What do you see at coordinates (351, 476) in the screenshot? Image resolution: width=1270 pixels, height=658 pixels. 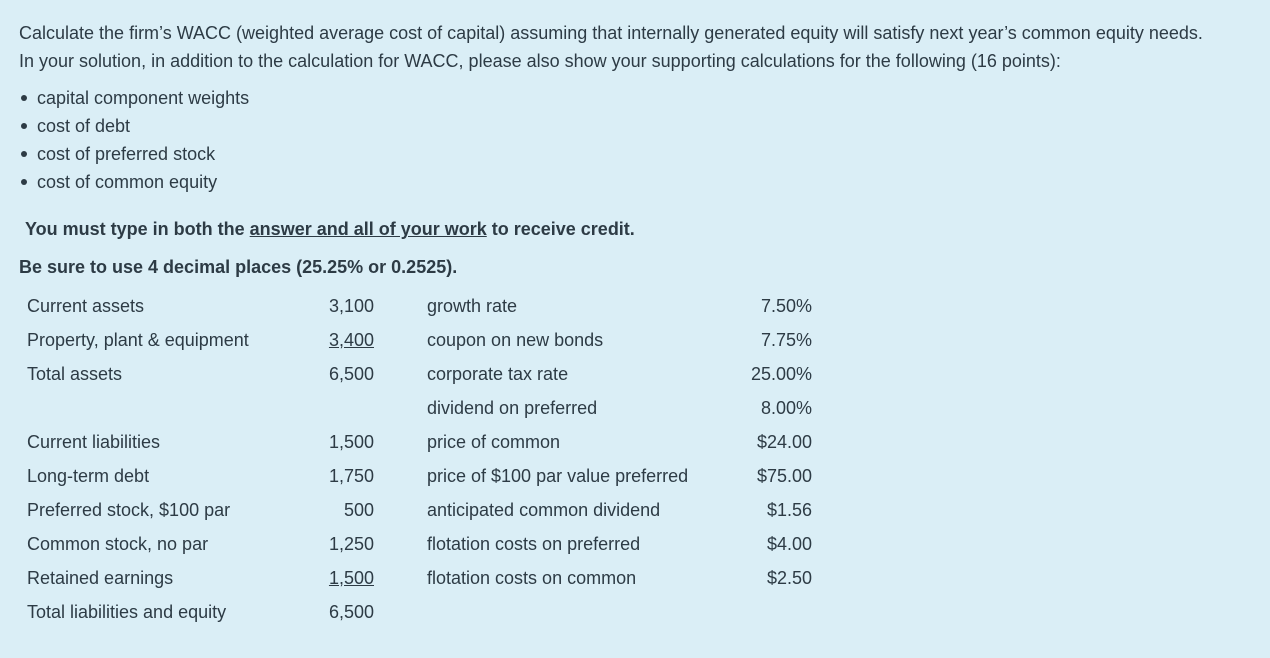 I see `balance-sheet-value: 1,750` at bounding box center [351, 476].